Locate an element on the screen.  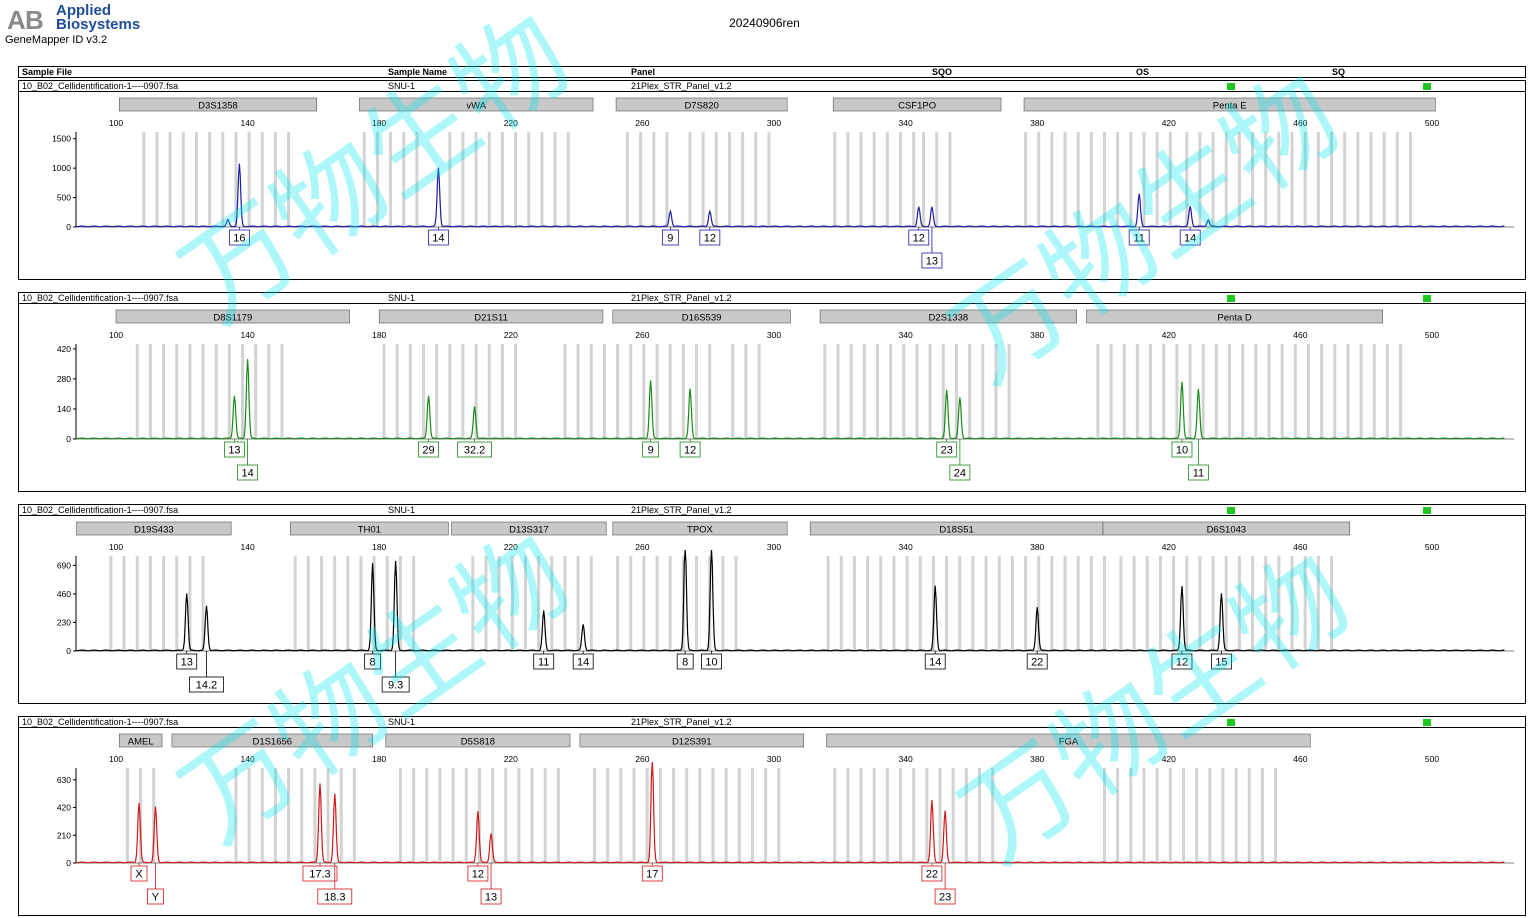
allele-call: 9 is located at coordinates (670, 236).